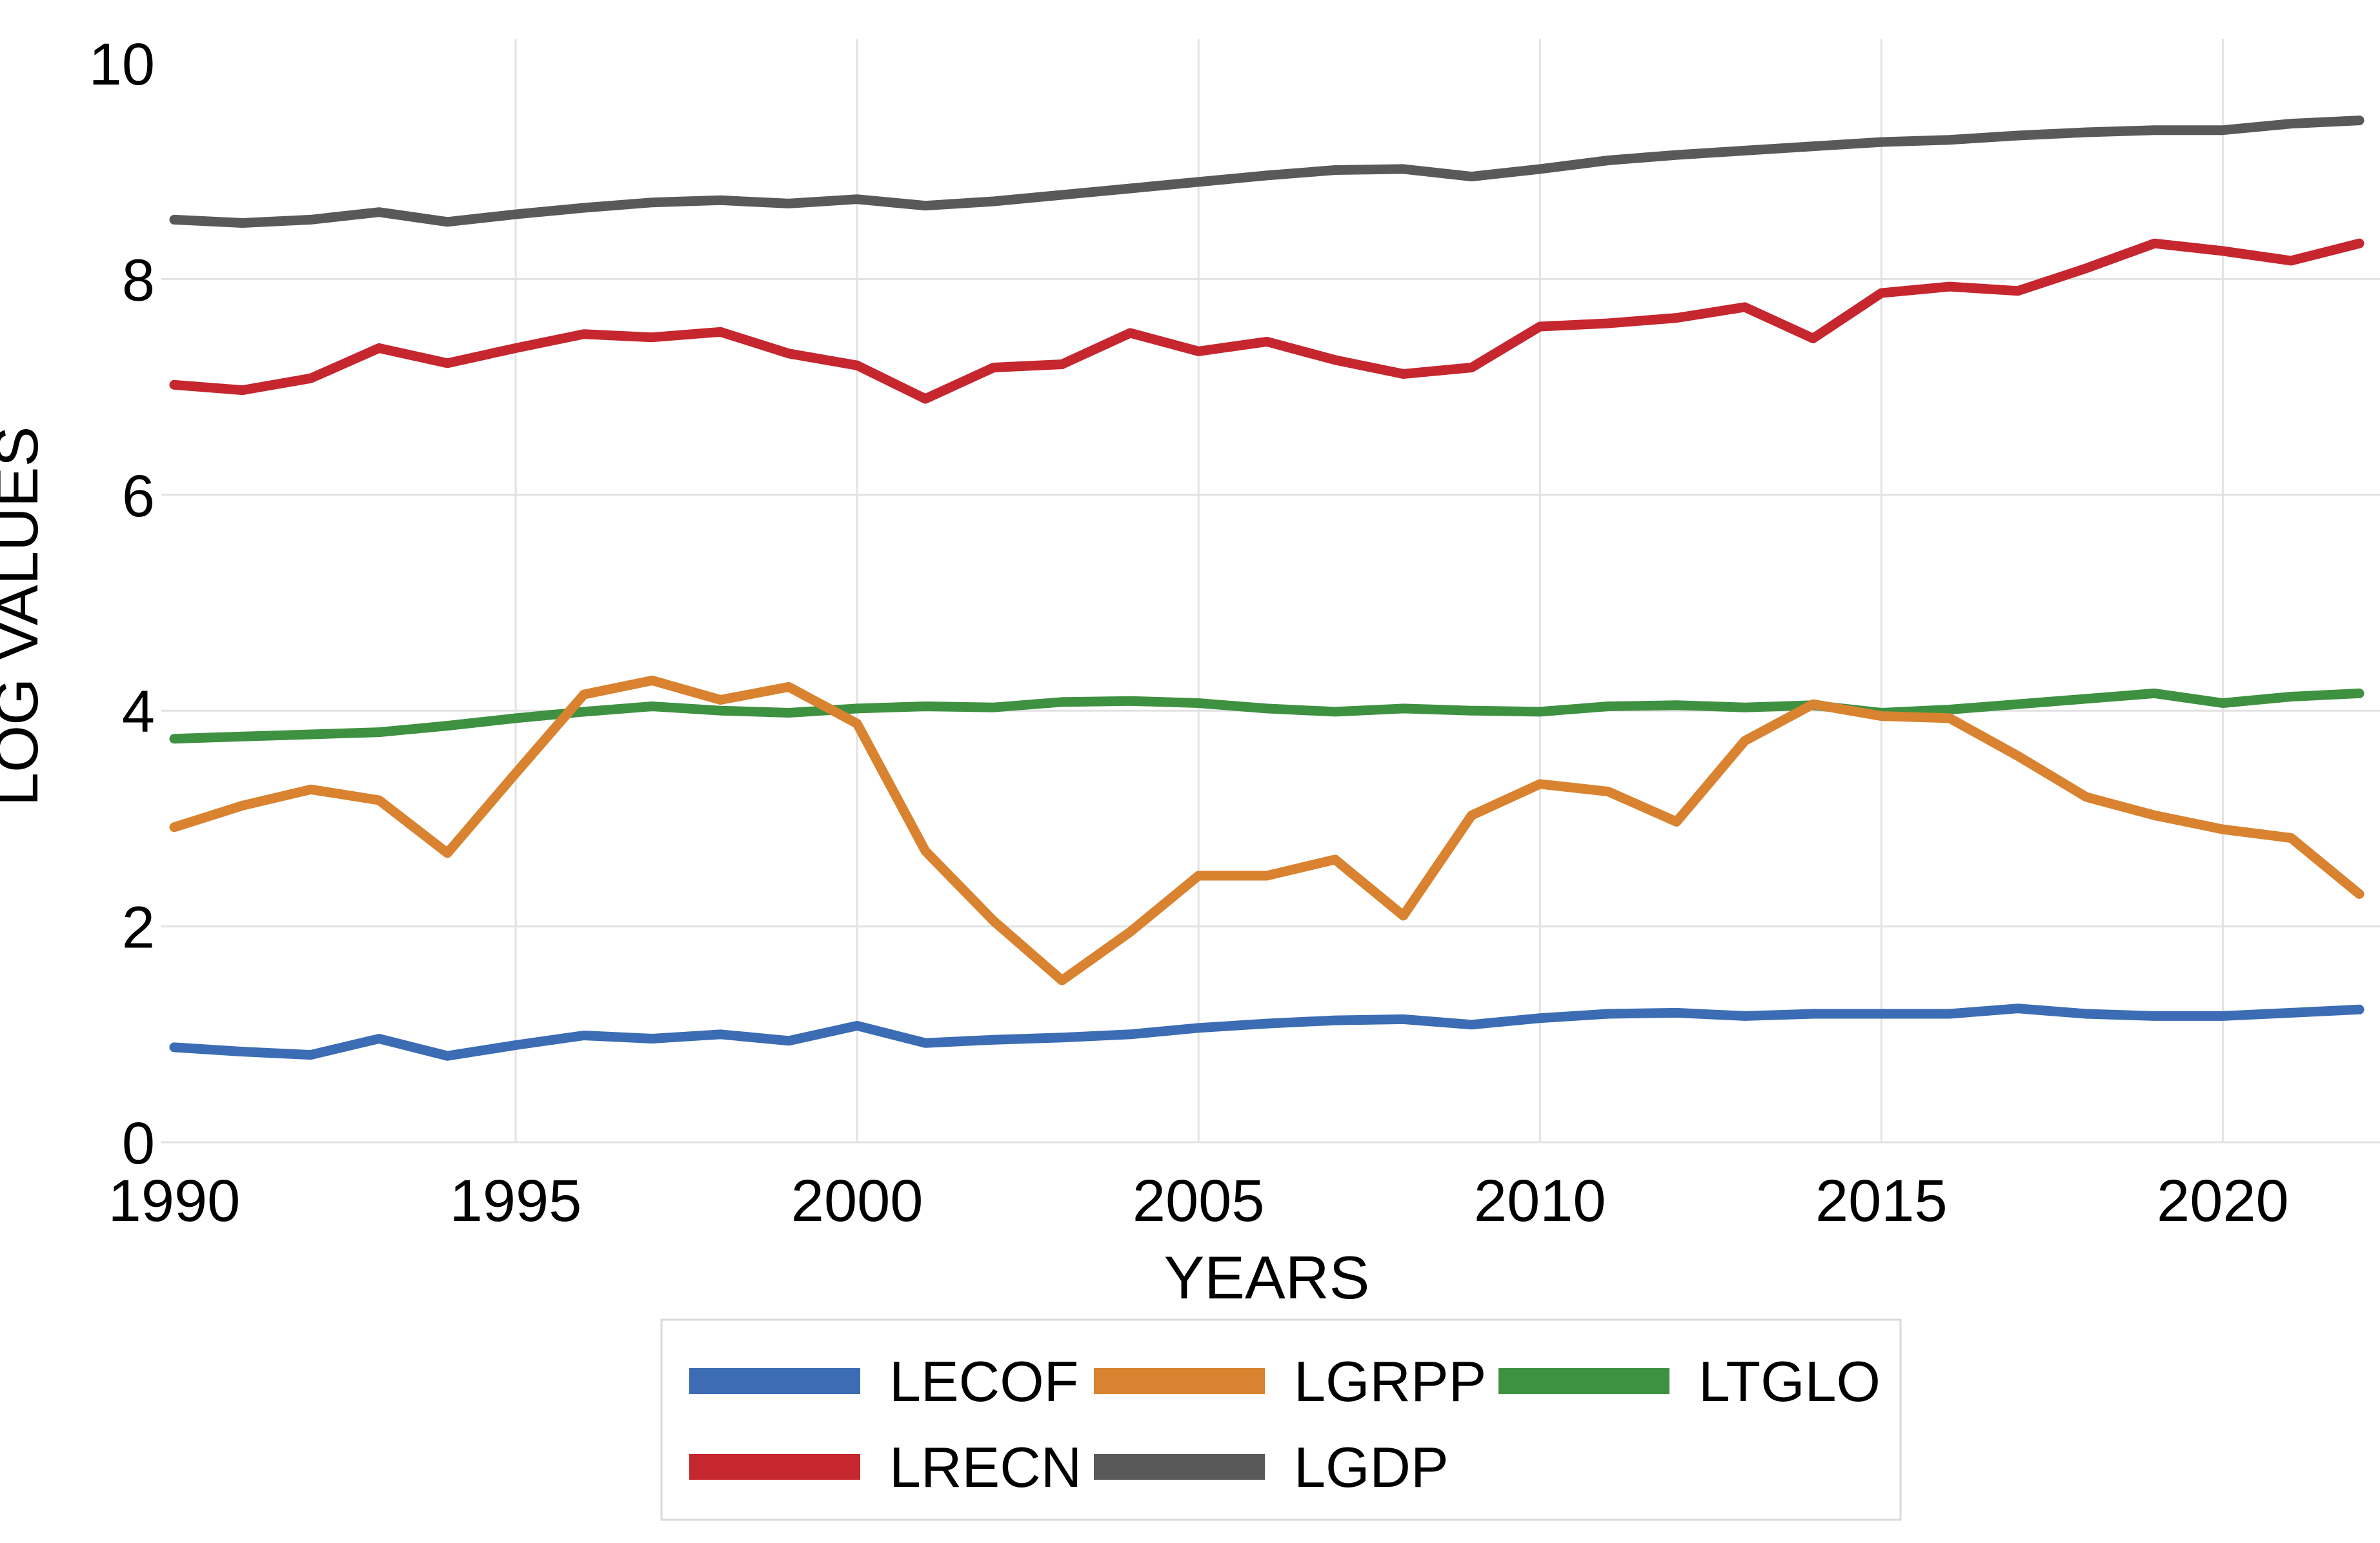 The height and width of the screenshot is (1543, 2380). I want to click on x-axis-title: YEARS, so click(1267, 1277).